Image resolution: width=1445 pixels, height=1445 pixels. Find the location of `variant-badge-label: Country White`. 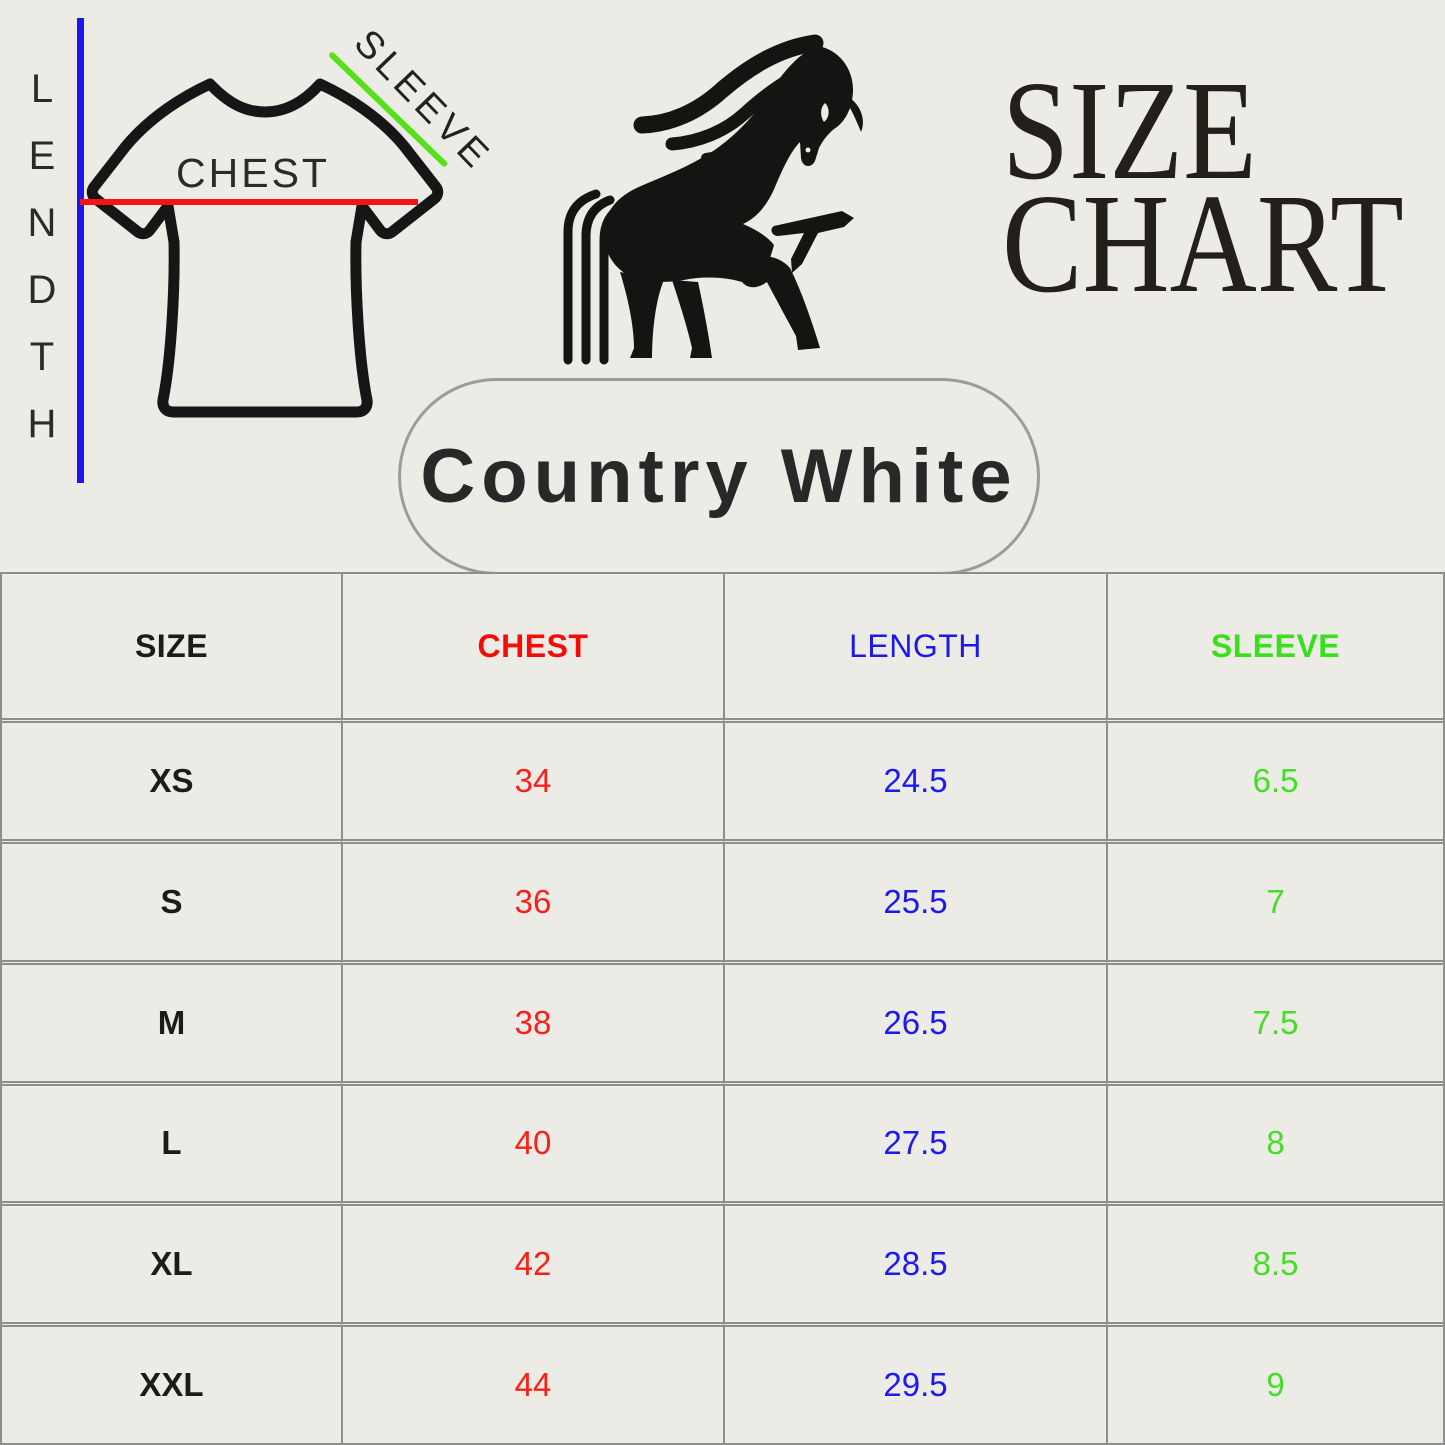

variant-badge-label: Country White is located at coordinates (719, 476).